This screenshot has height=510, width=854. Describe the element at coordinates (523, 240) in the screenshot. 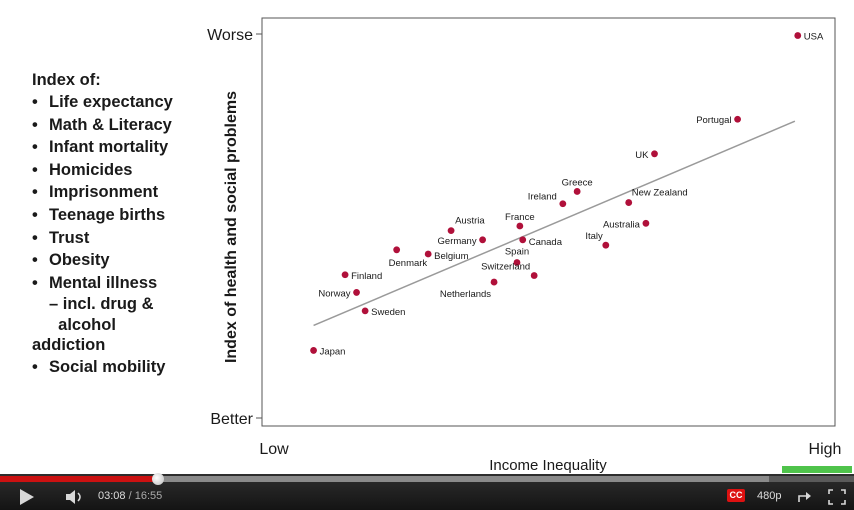

I see `point-canada` at that location.